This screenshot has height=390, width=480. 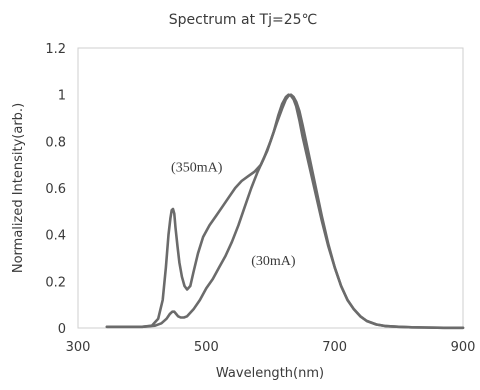 I want to click on x-tick-label: 700, so click(x=334, y=347).